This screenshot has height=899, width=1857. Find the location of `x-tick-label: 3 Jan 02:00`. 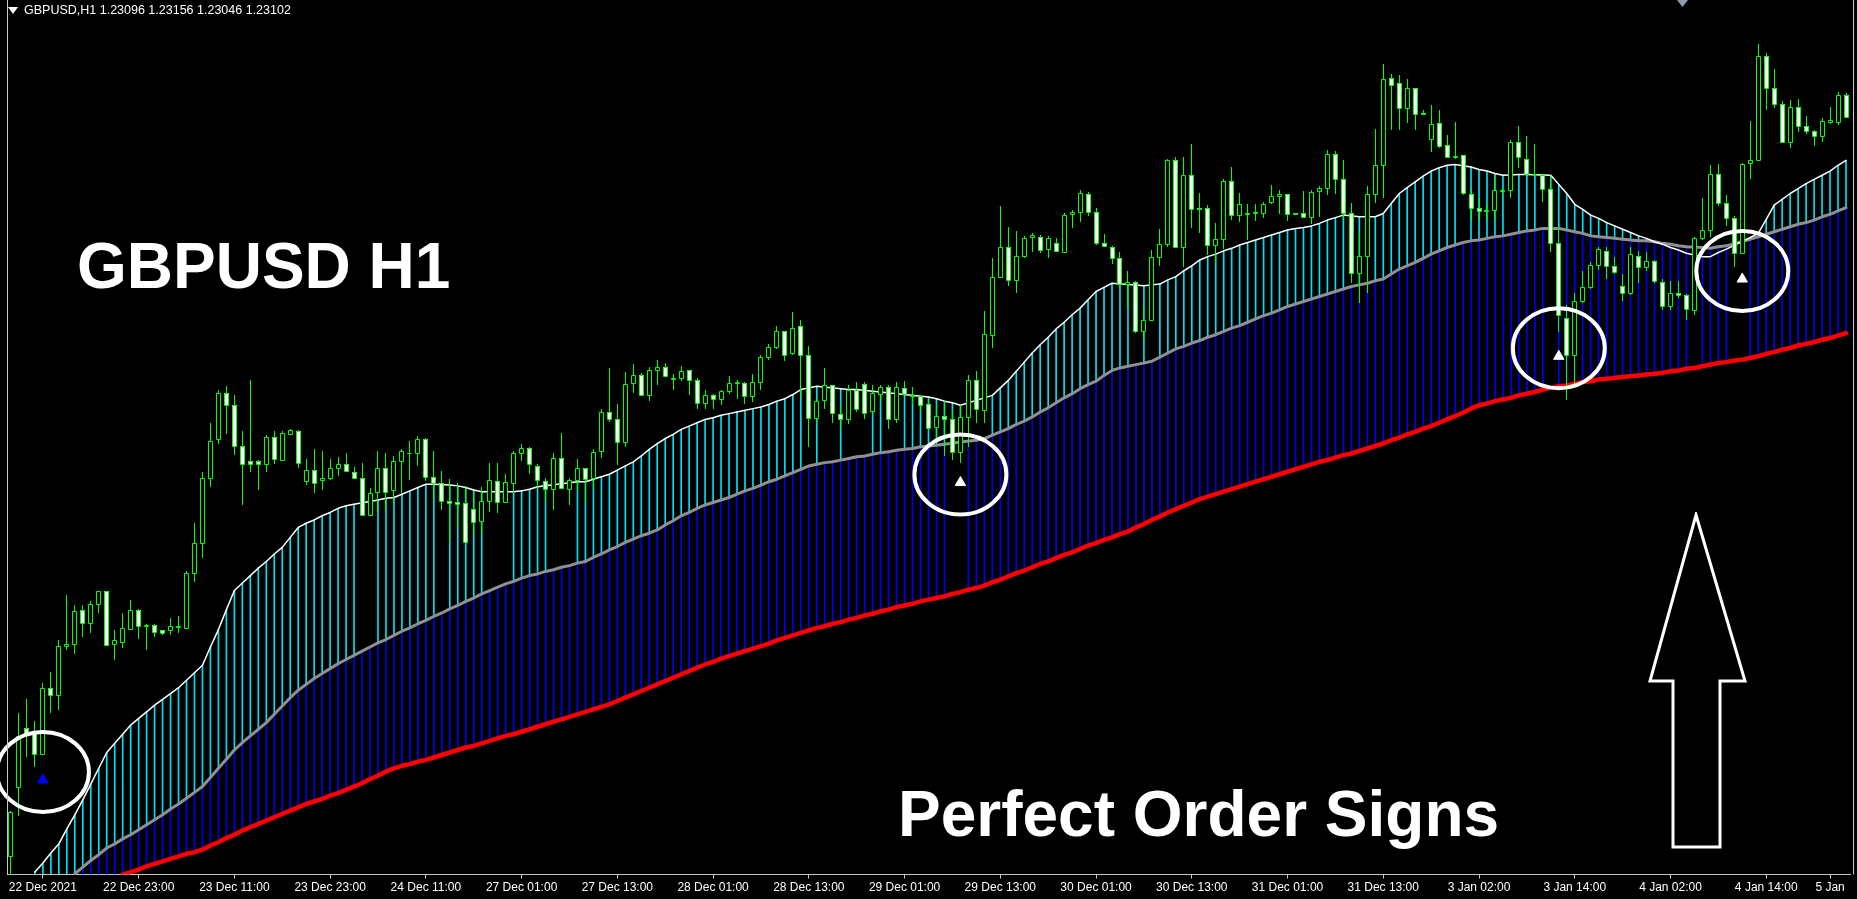

x-tick-label: 3 Jan 02:00 is located at coordinates (1479, 887).